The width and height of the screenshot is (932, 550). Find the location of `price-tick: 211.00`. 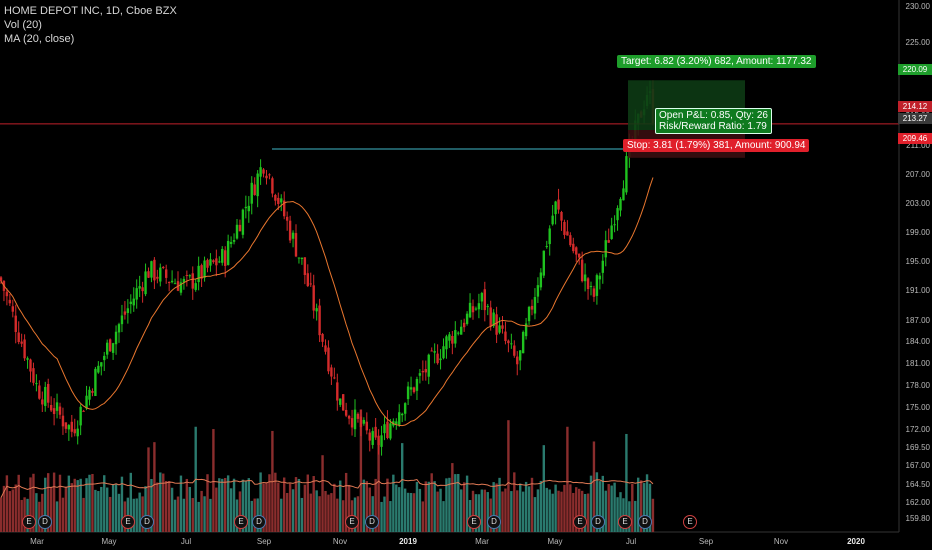

price-tick: 211.00 is located at coordinates (918, 145).